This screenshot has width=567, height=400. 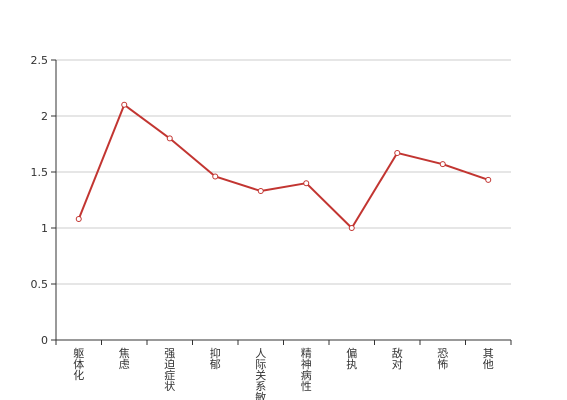 What do you see at coordinates (40, 60) in the screenshot?
I see `y-tick-label: 2.5` at bounding box center [40, 60].